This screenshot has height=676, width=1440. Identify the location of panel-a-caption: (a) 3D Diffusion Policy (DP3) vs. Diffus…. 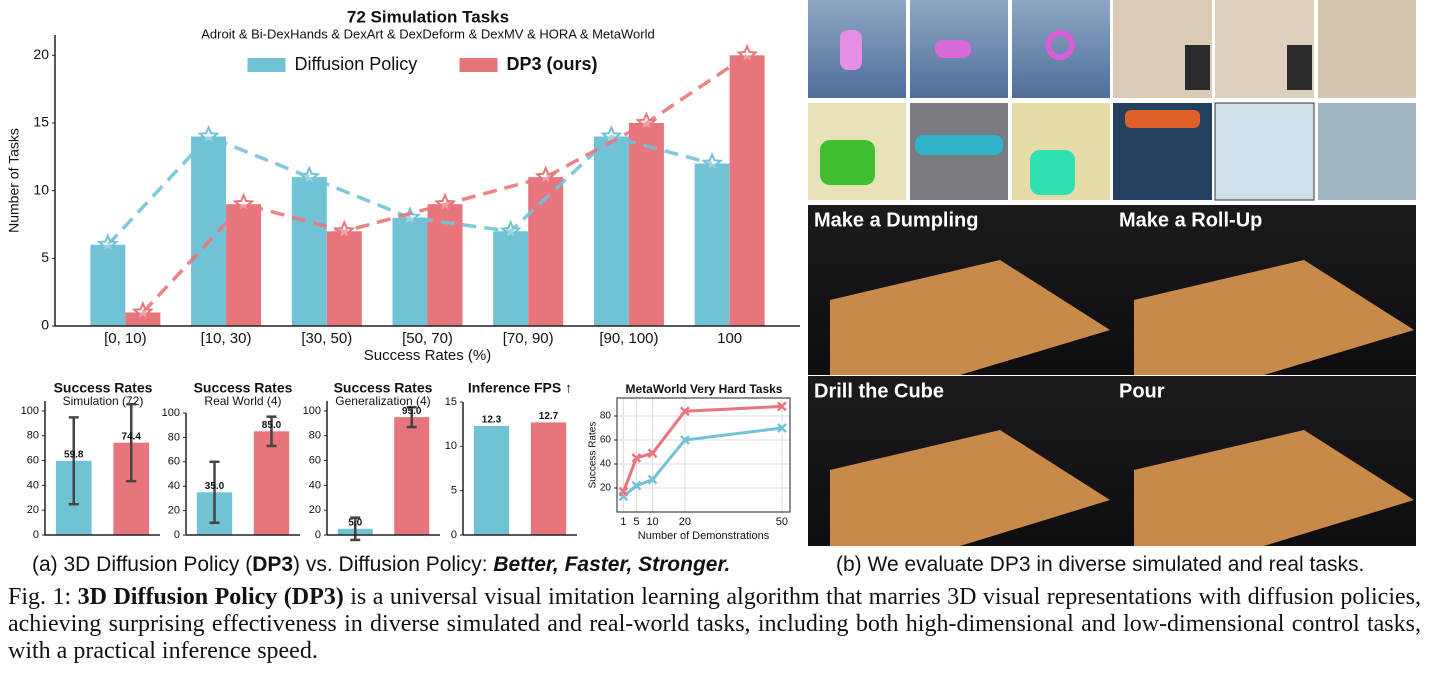
(381, 565).